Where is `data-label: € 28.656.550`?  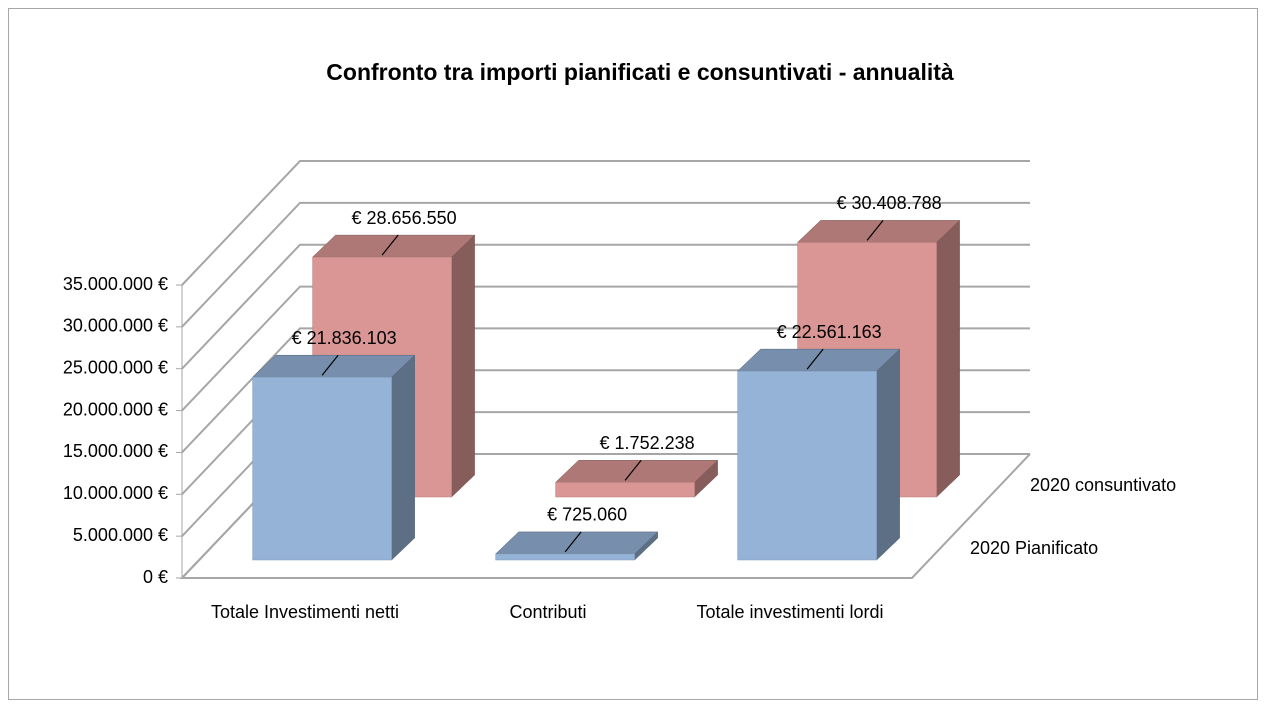 data-label: € 28.656.550 is located at coordinates (404, 218).